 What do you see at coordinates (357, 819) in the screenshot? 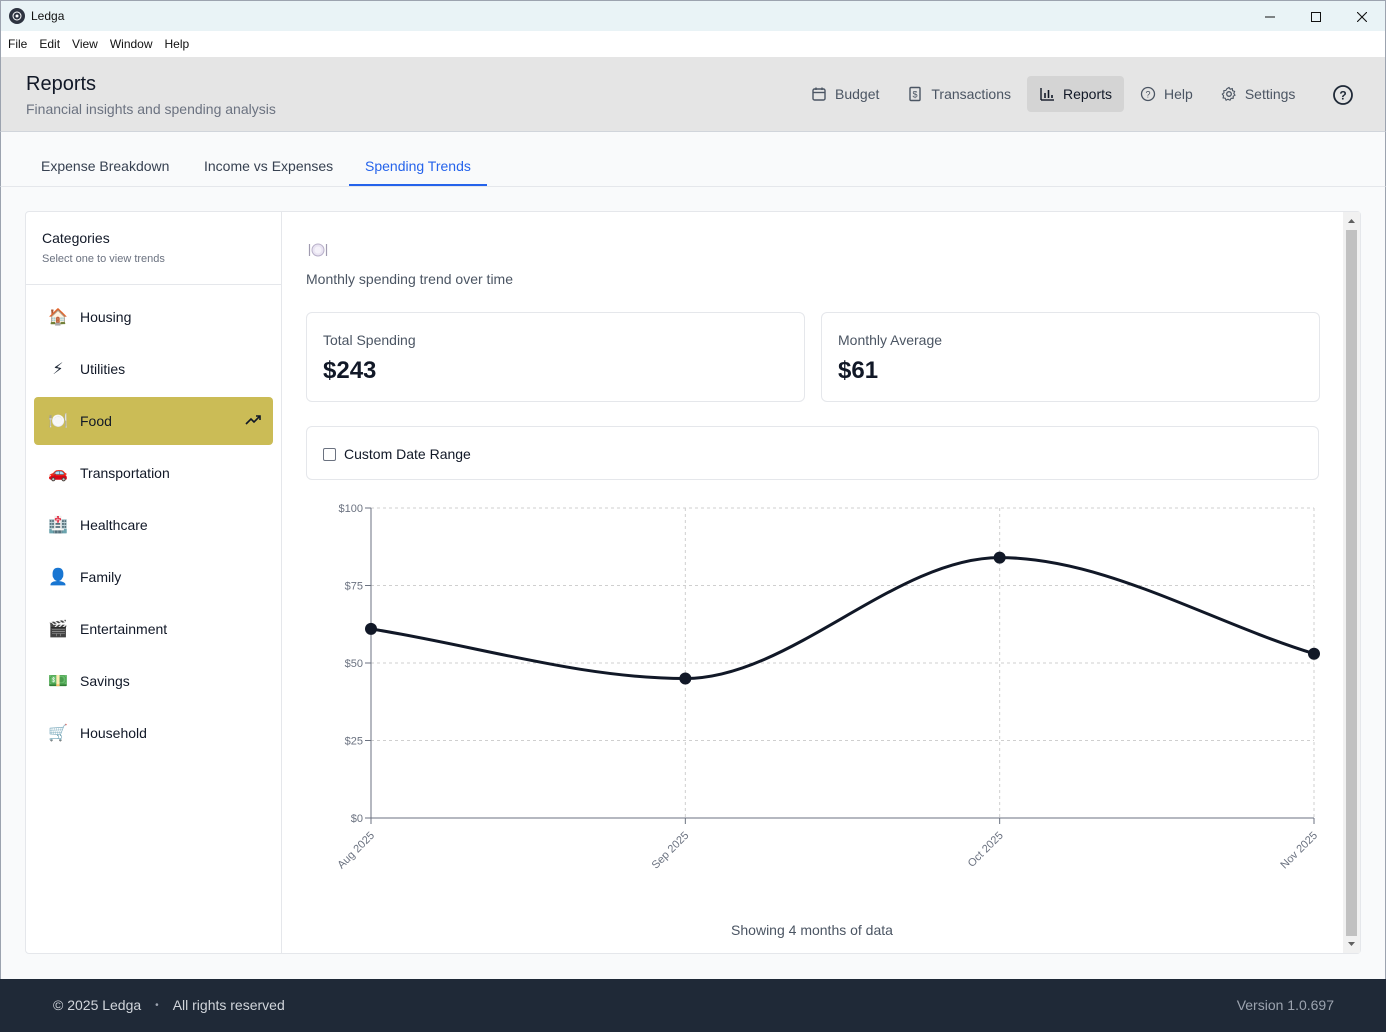
I see `y-tick-label: $0` at bounding box center [357, 819].